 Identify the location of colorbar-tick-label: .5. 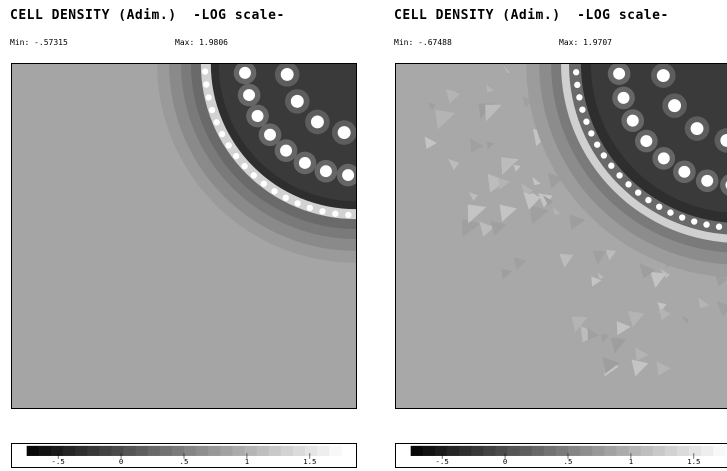
(184, 461).